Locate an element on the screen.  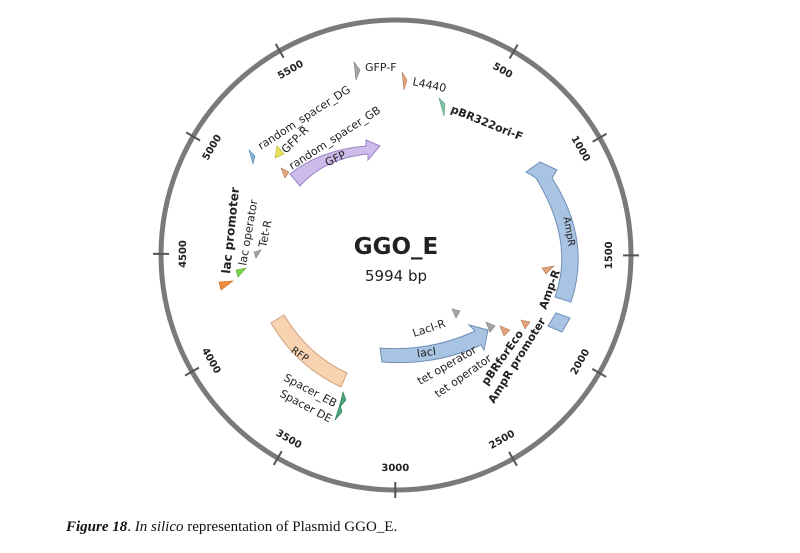
plasmid-size: 5994 bp is located at coordinates (396, 276).